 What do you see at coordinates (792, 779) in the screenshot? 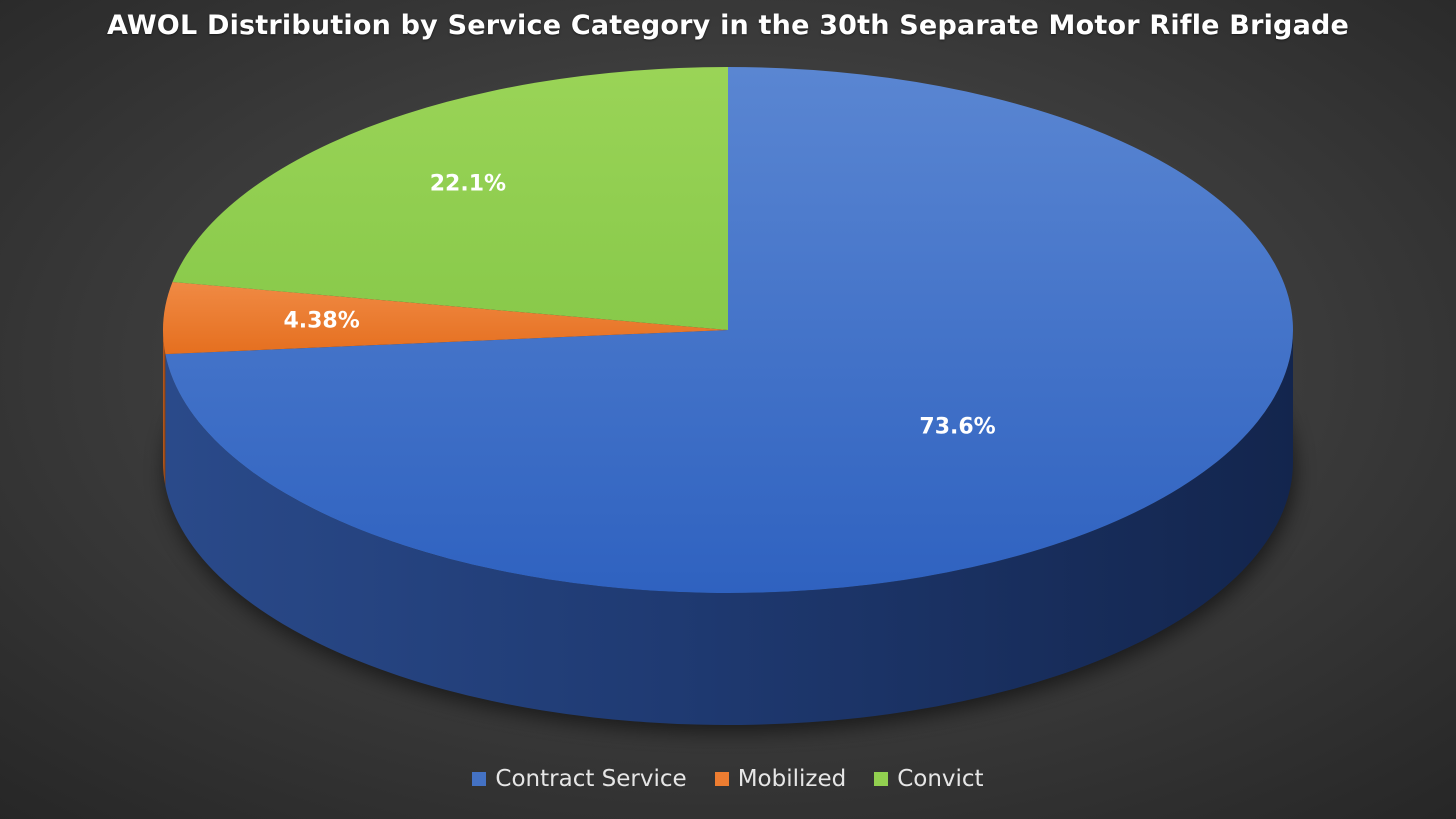
I see `legend-label: Mobilized` at bounding box center [792, 779].